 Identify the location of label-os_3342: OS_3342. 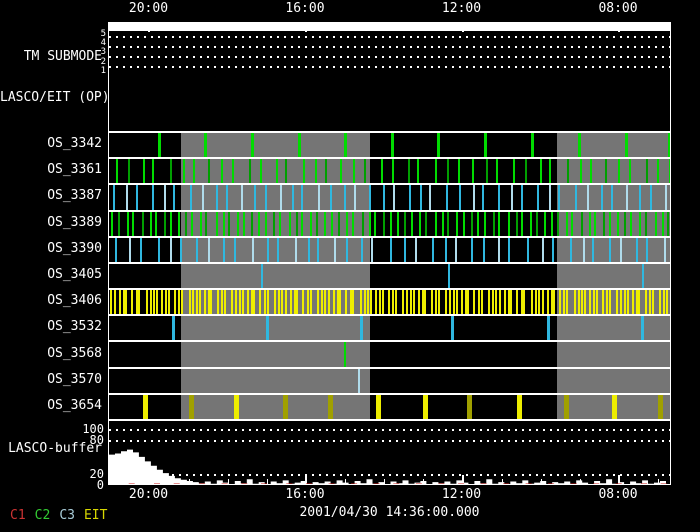
(74, 144).